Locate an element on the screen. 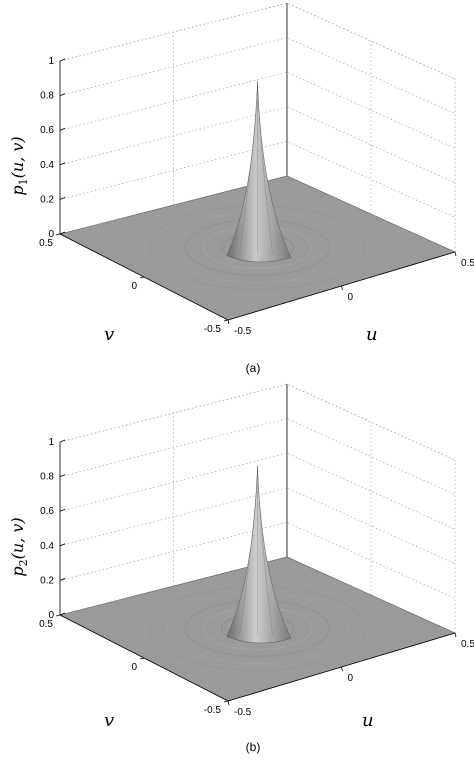  u-axis-label-b: u is located at coordinates (368, 720).